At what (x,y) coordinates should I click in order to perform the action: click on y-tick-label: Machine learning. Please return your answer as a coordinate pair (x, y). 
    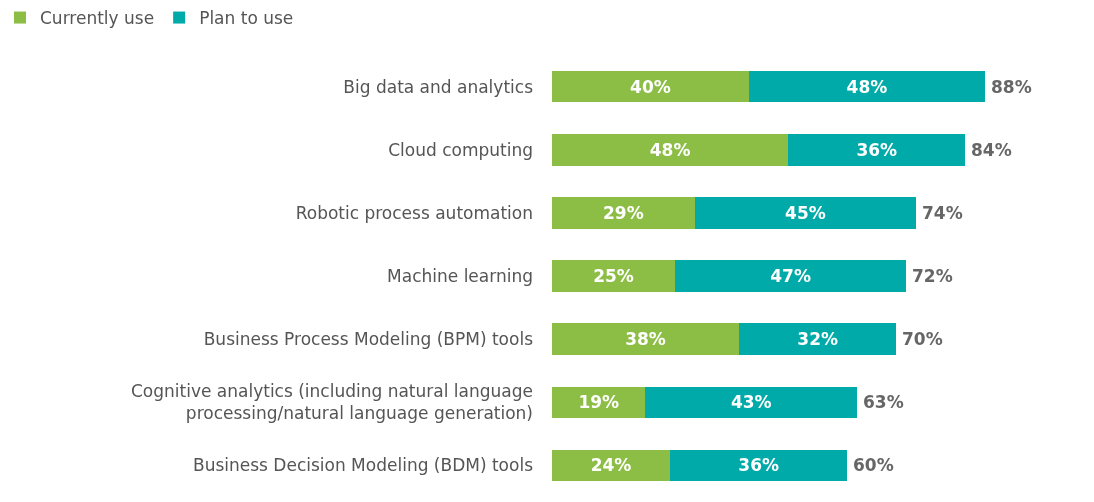
    Looking at the image, I should click on (460, 275).